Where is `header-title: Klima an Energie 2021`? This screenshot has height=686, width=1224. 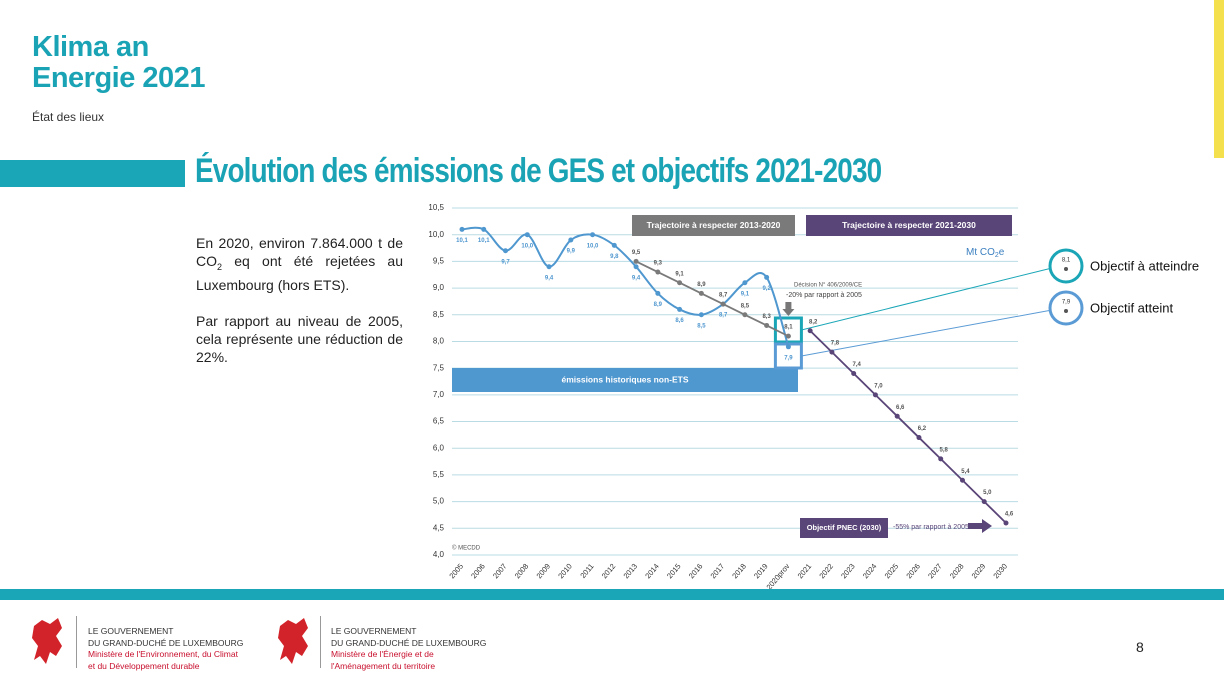 header-title: Klima an Energie 2021 is located at coordinates (118, 63).